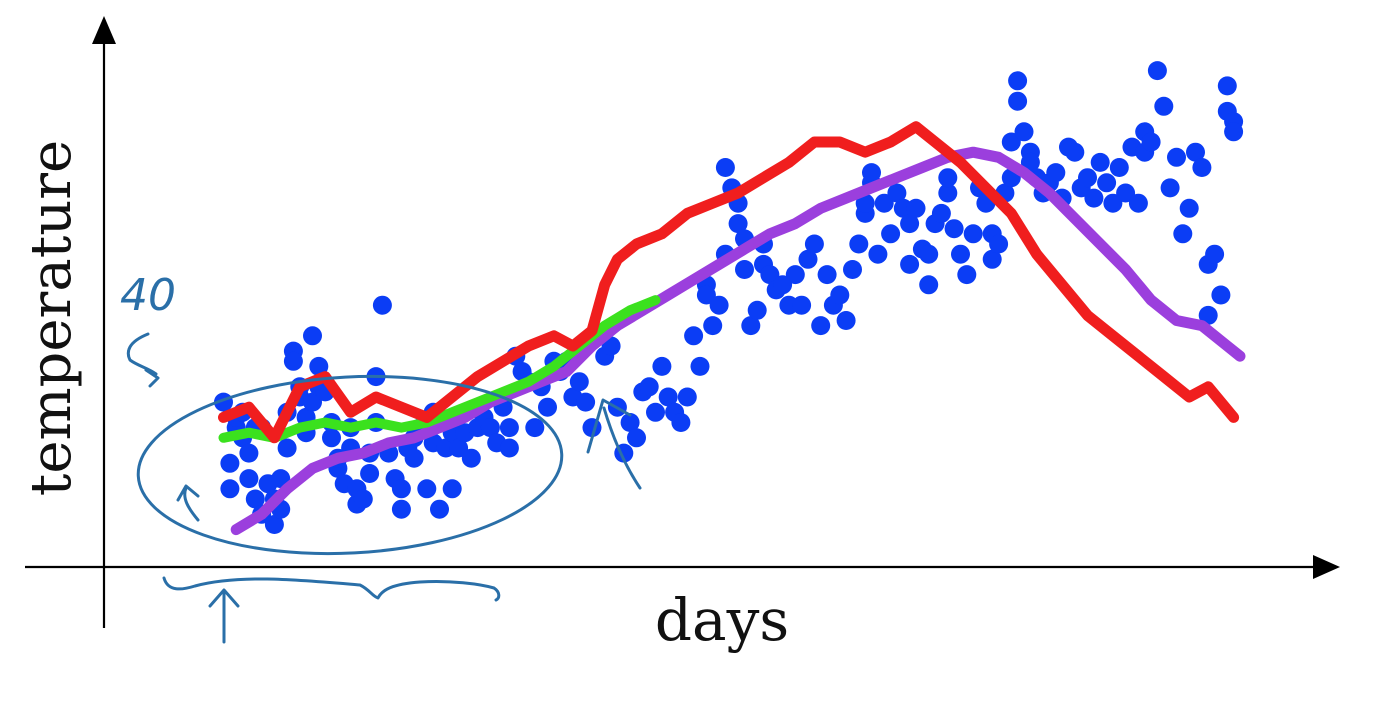 This screenshot has width=1398, height=702. I want to click on window-ellipse, so click(350, 465).